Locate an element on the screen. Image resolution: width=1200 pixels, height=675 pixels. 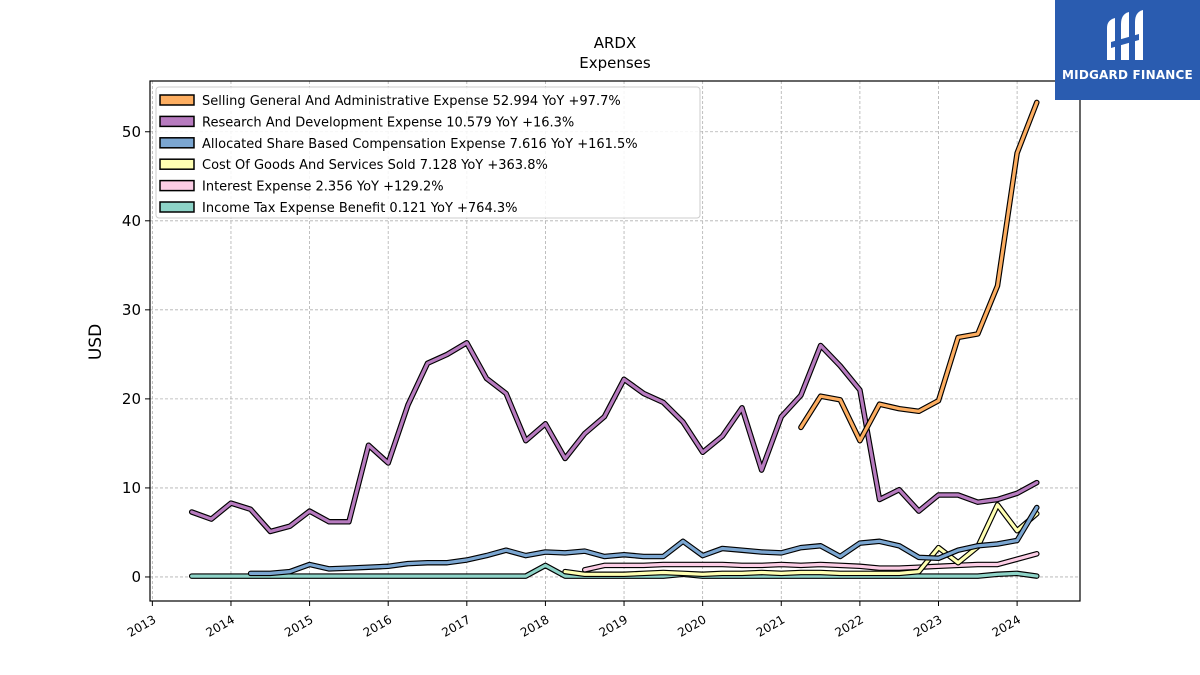
midgard-finance-logo: MIDGARD FINANCE is located at coordinates (1127, 50).